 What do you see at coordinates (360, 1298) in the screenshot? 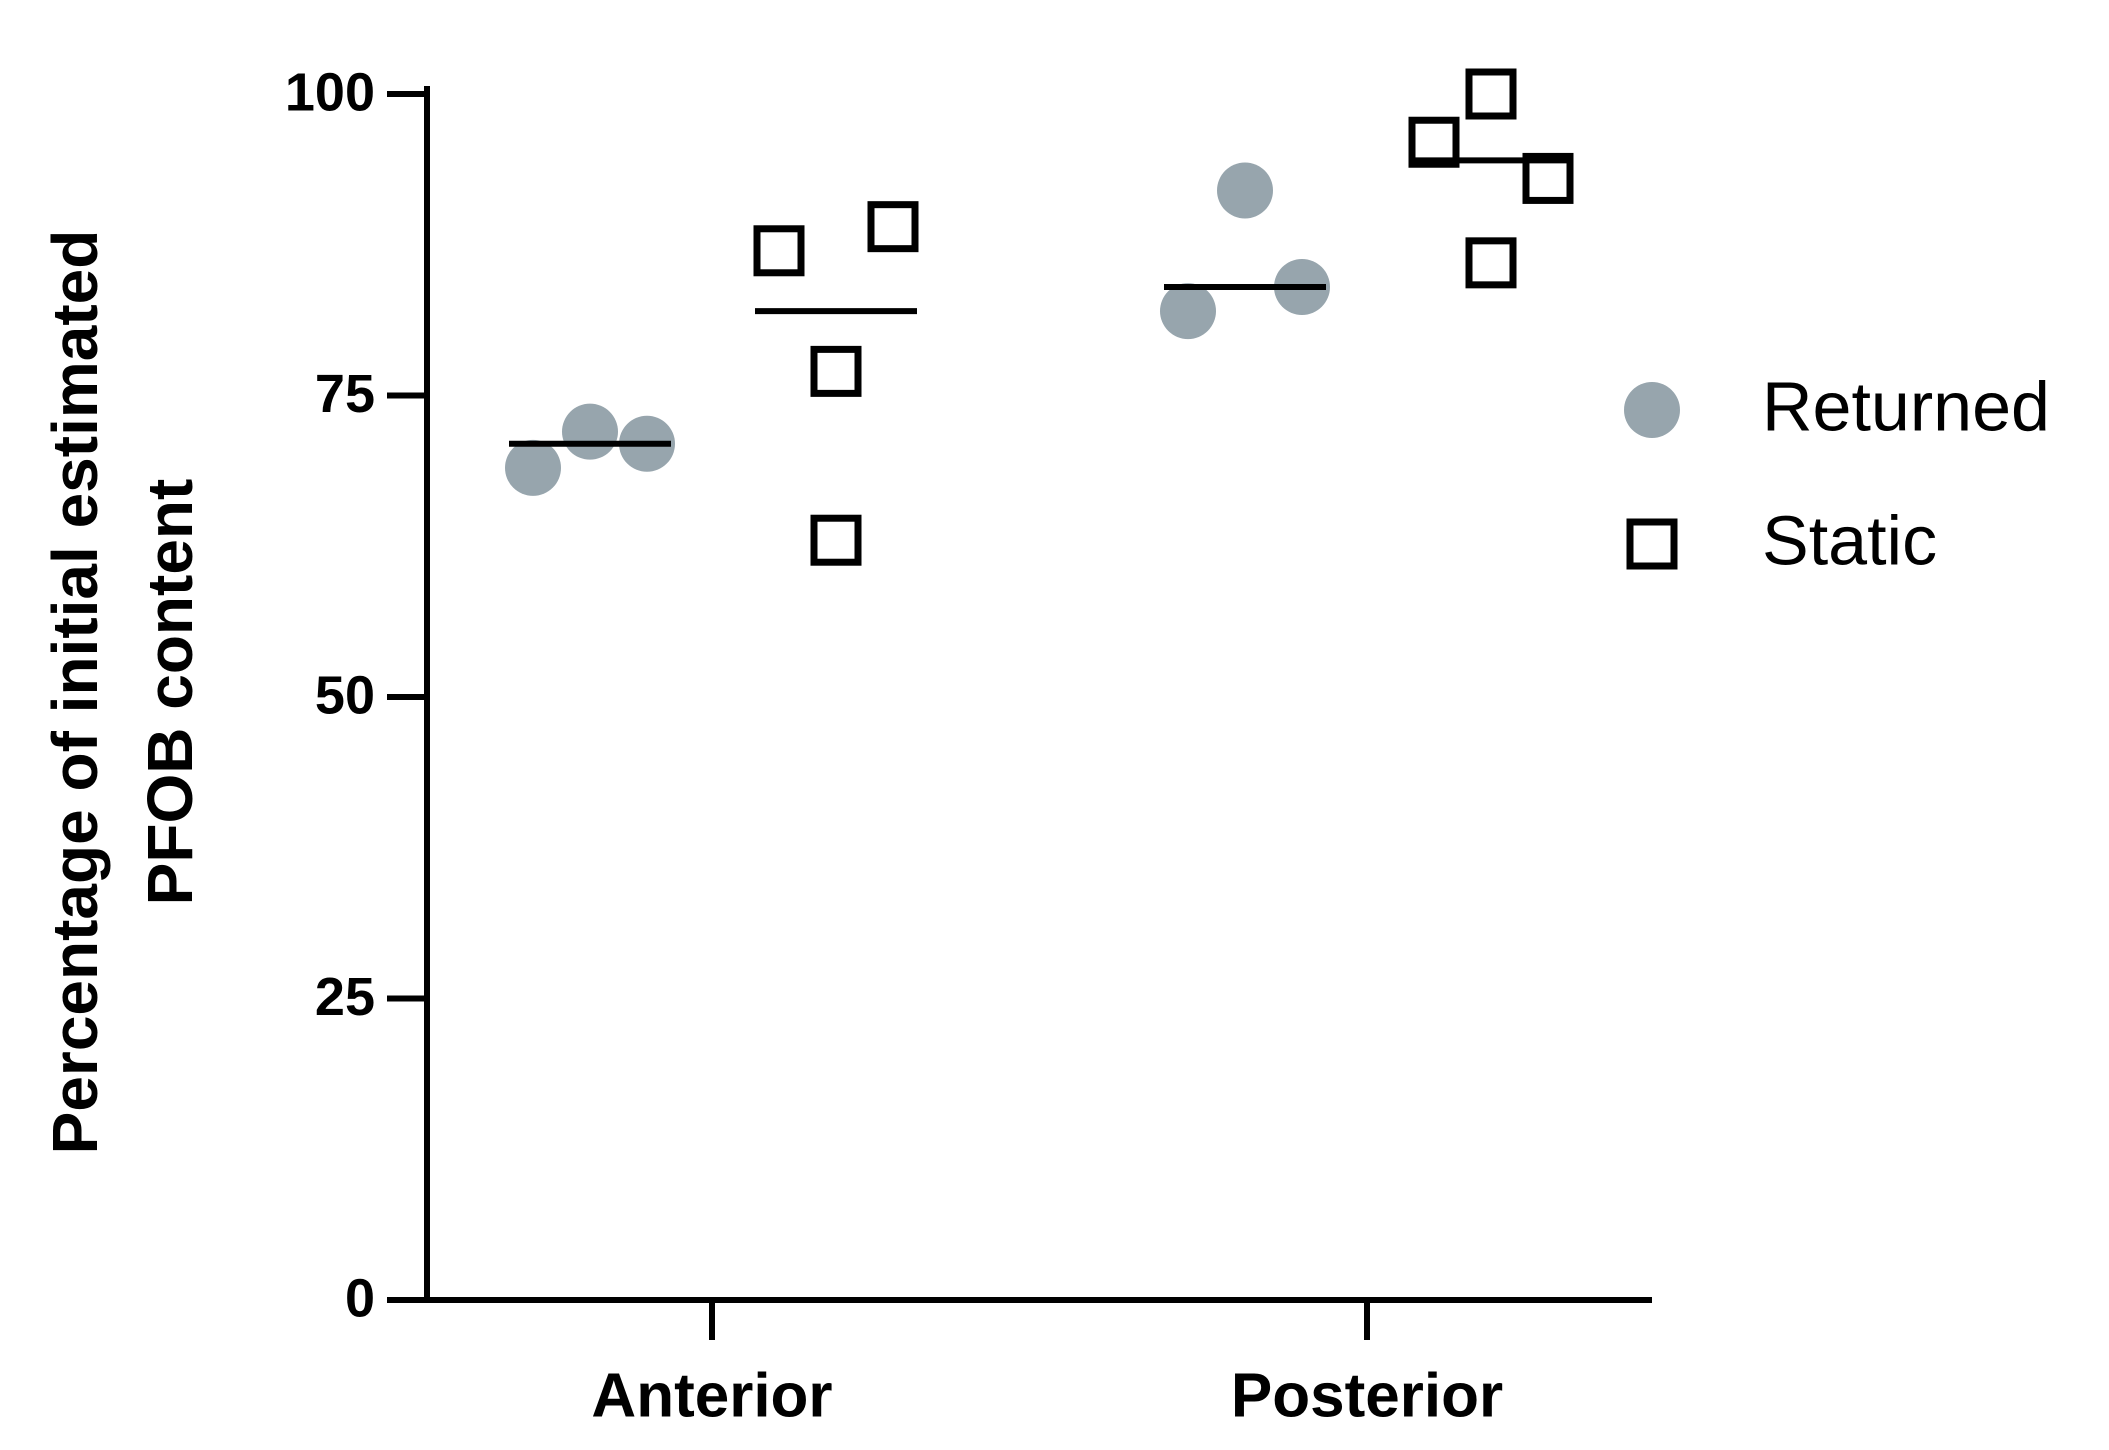
I see `y-tick-label: 0` at bounding box center [360, 1298].